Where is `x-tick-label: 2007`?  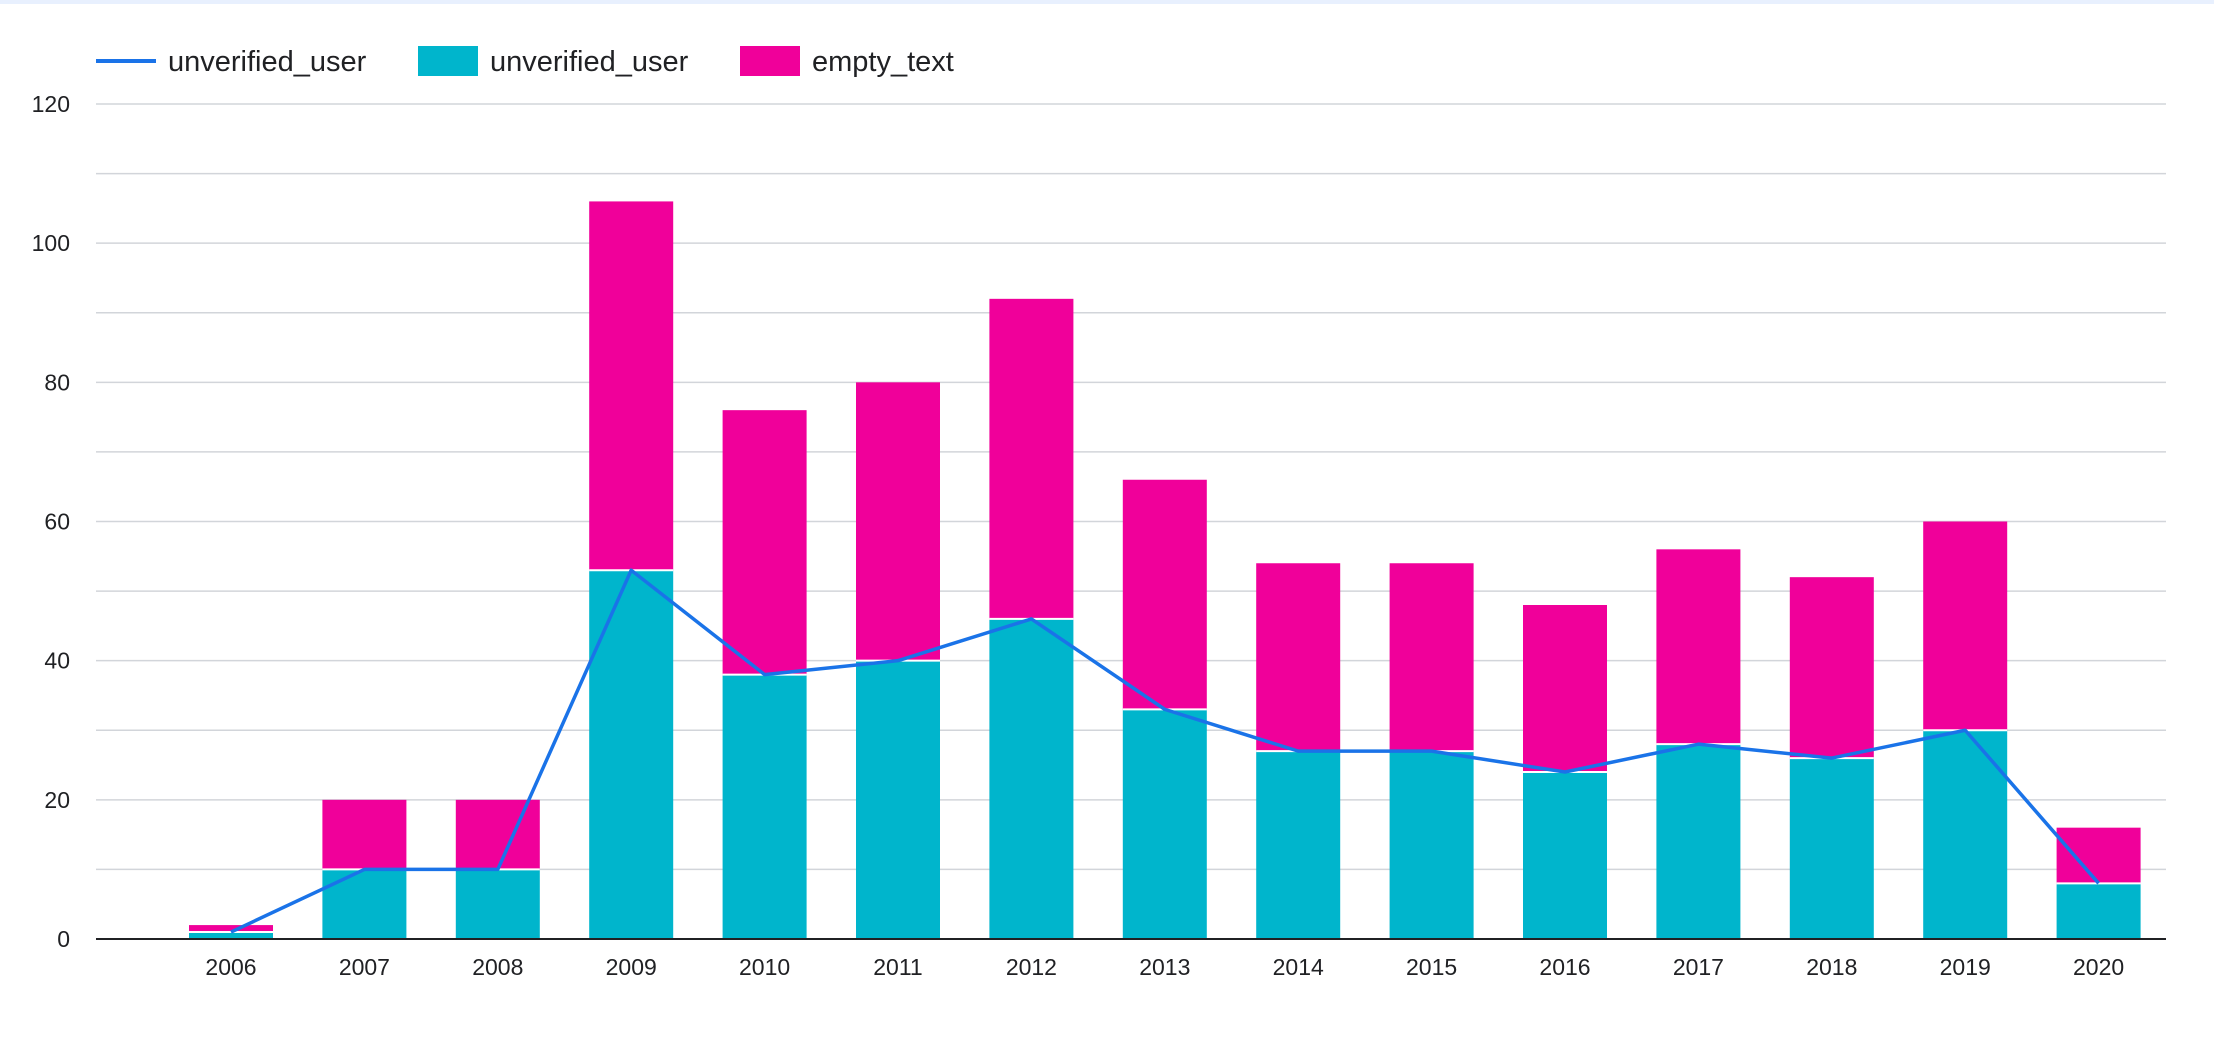
x-tick-label: 2007 is located at coordinates (364, 967).